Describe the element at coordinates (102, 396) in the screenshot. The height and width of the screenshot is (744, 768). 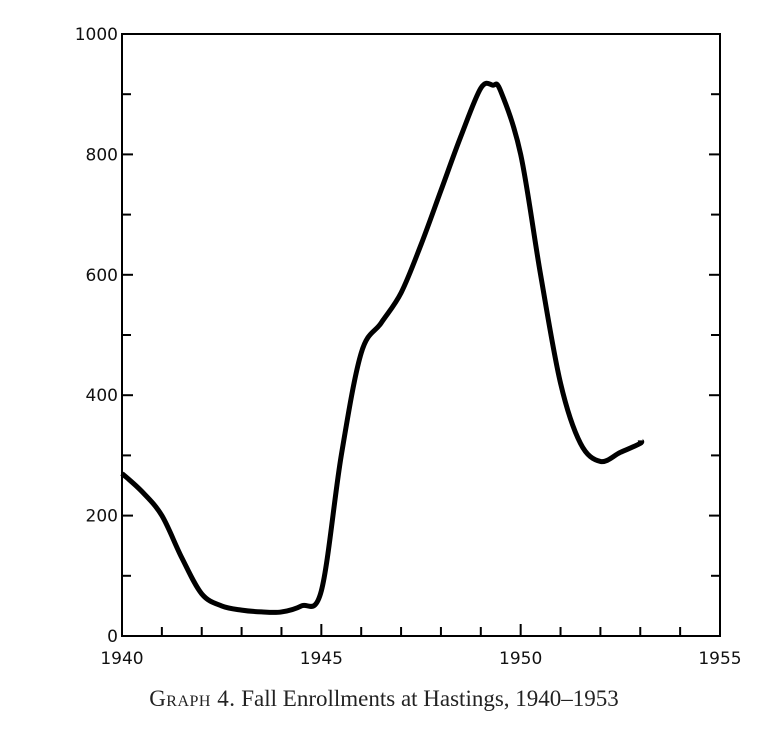
I see `y-tick-label: 400` at that location.